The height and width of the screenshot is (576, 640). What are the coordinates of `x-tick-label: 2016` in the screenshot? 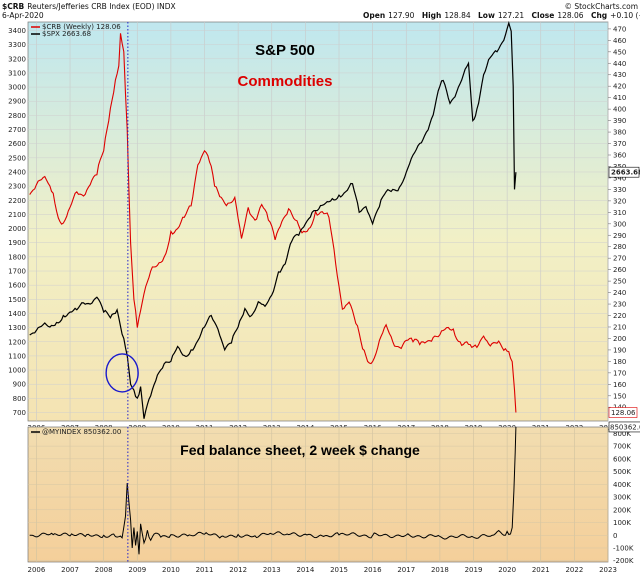 It's located at (373, 570).